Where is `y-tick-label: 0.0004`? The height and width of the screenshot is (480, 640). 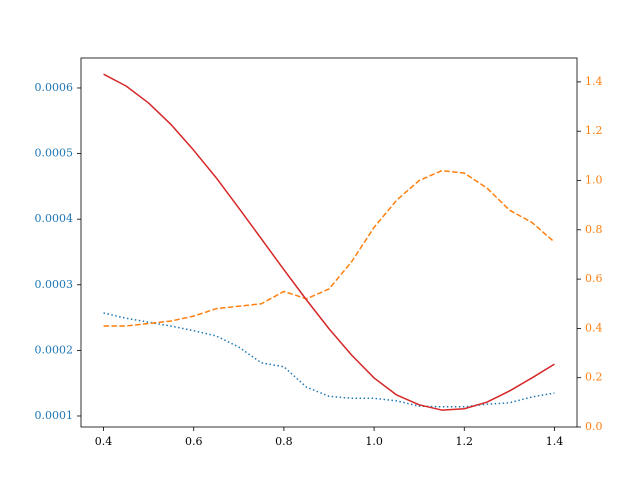
y-tick-label: 0.0004 is located at coordinates (54, 218).